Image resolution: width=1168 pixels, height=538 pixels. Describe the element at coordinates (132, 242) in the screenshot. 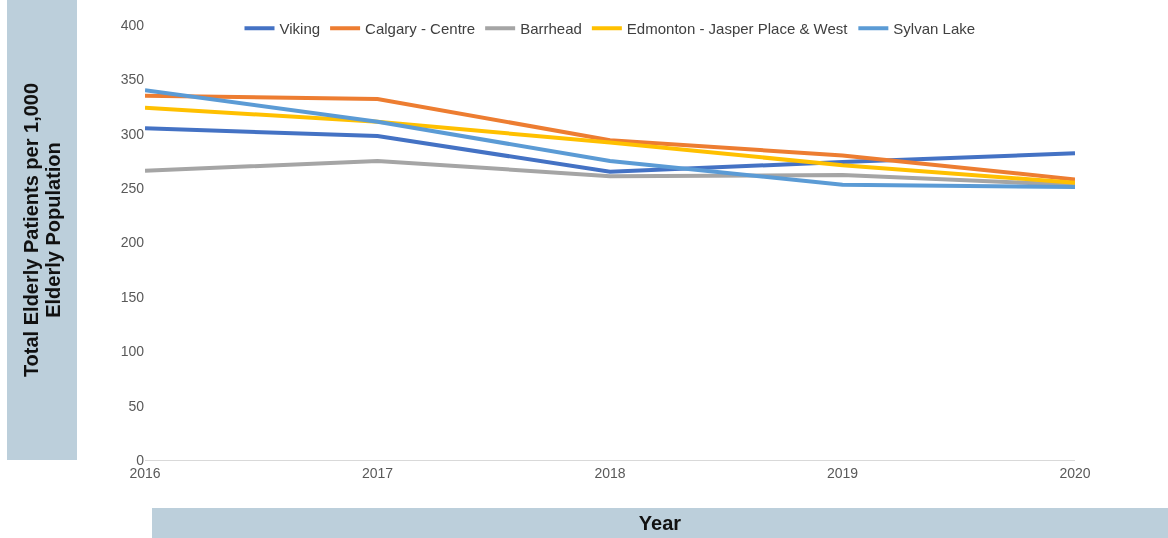

I see `y-tick-label: 200` at that location.